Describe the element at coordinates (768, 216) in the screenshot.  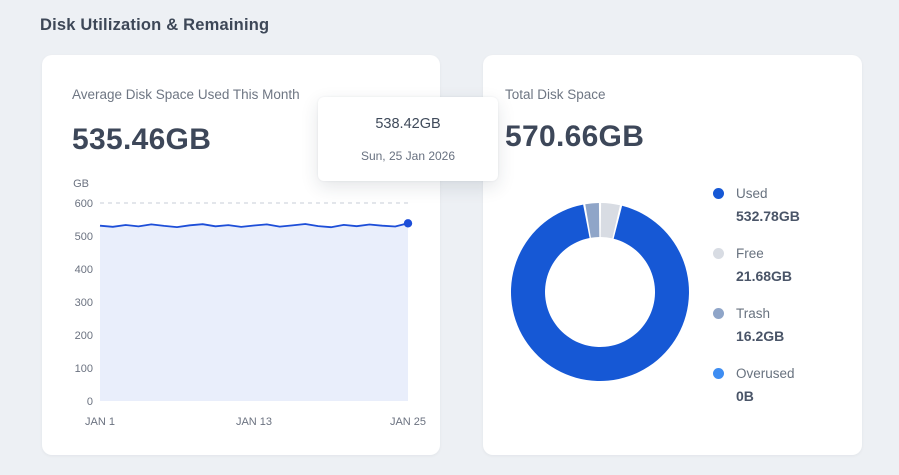
I see `legend-value: 532.78GB` at that location.